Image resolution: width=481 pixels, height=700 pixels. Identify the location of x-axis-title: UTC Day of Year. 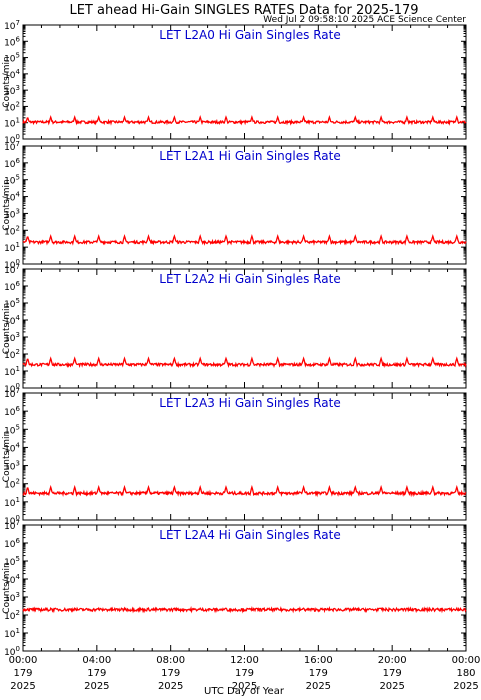
(244, 691).